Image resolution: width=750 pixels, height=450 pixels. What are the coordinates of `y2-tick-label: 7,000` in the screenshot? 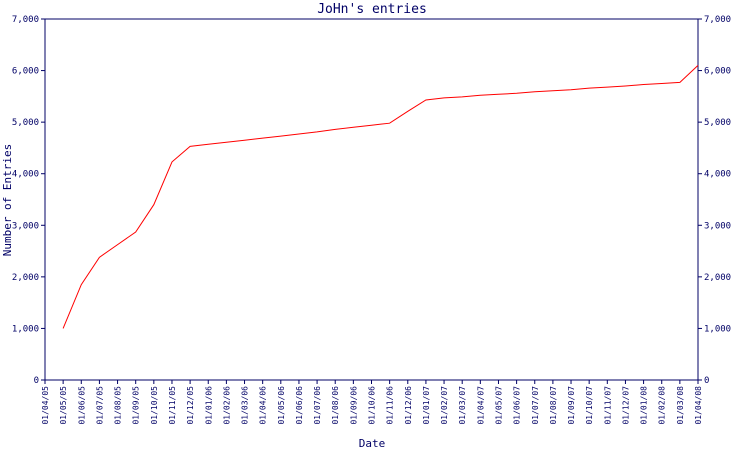 It's located at (717, 20).